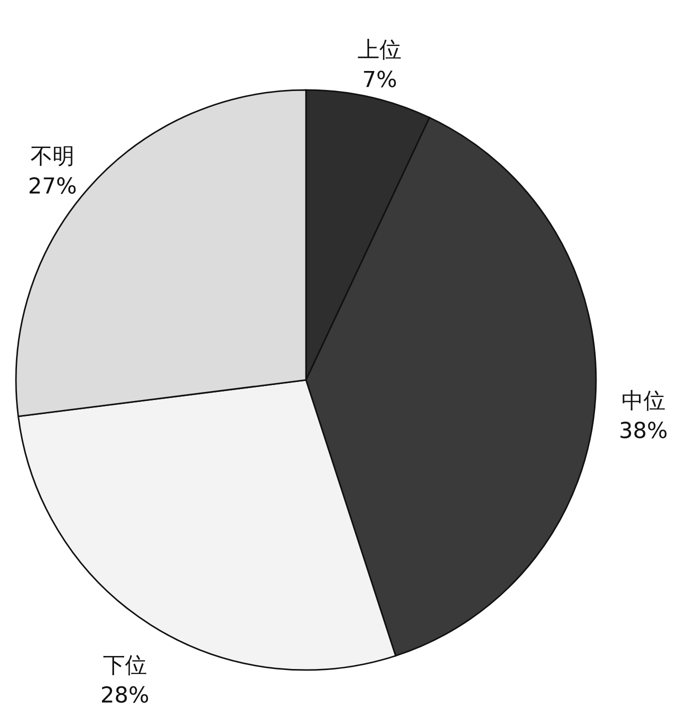  Describe the element at coordinates (52, 187) in the screenshot. I see `data-label: 27%` at that location.